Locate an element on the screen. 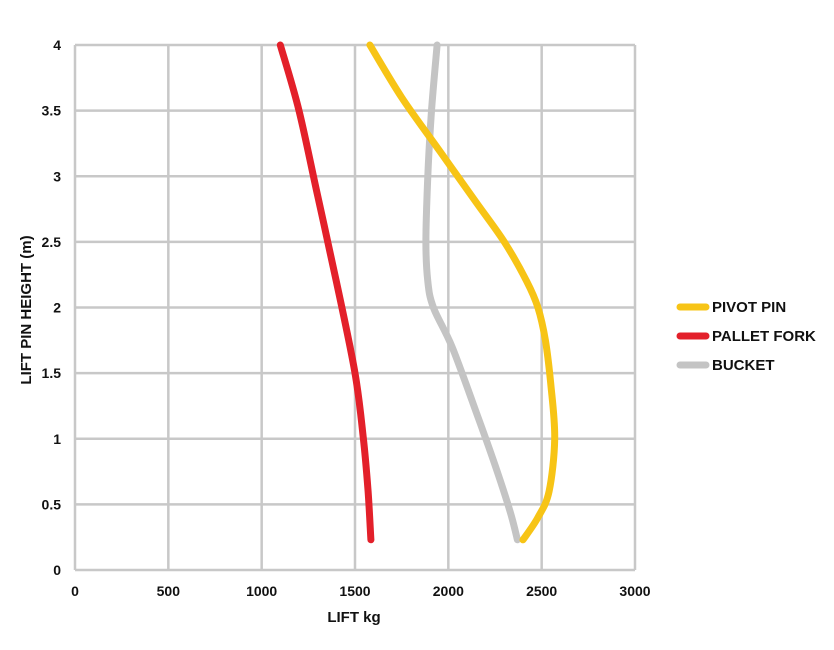  y-tick-label: 3 is located at coordinates (57, 176).